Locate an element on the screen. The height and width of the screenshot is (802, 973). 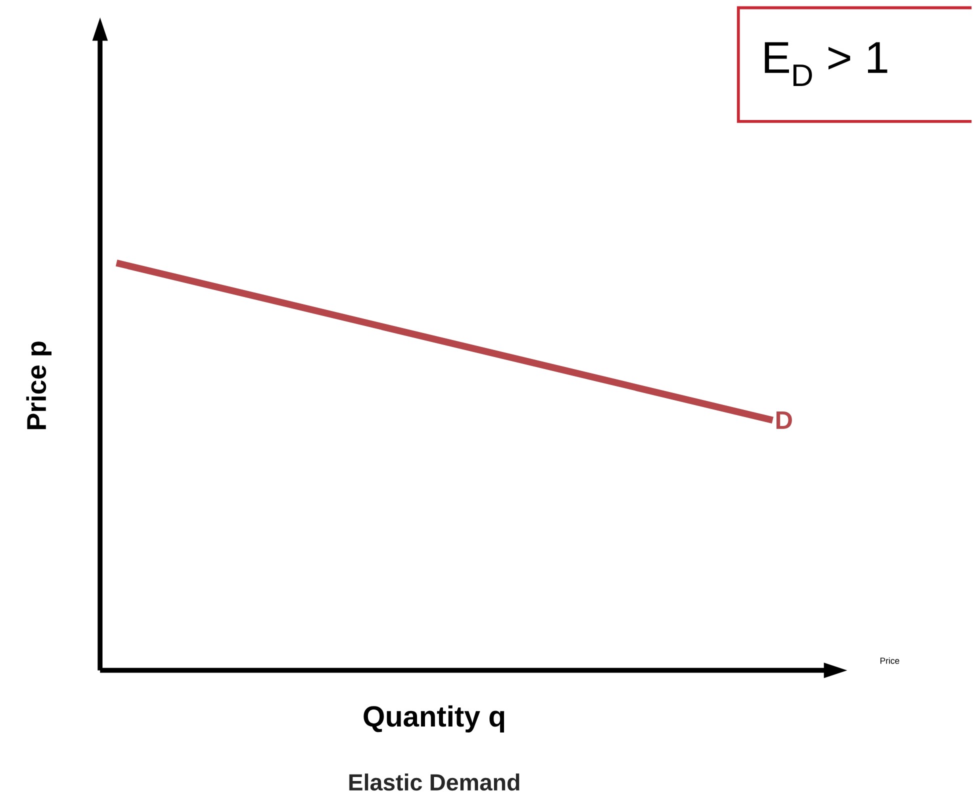
annotation: Price is located at coordinates (890, 660).